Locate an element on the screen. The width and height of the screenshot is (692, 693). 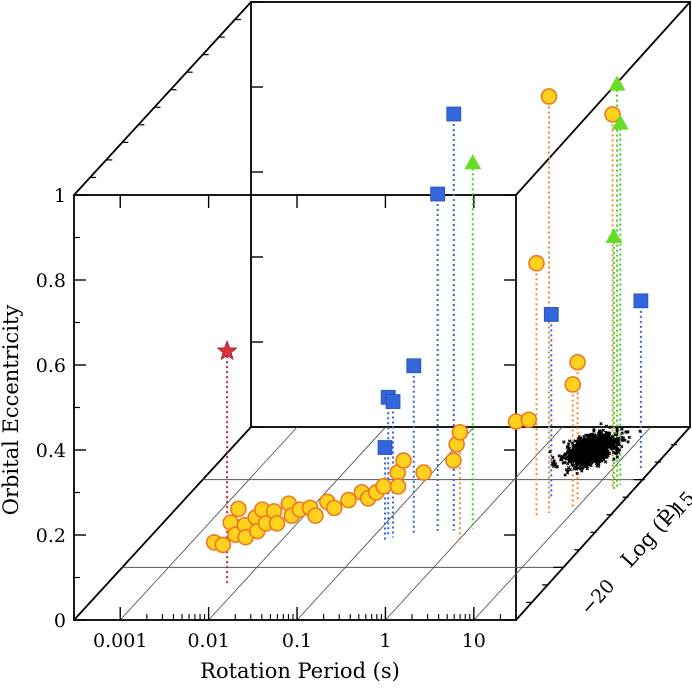
edge-top-right is located at coordinates (603, 98).